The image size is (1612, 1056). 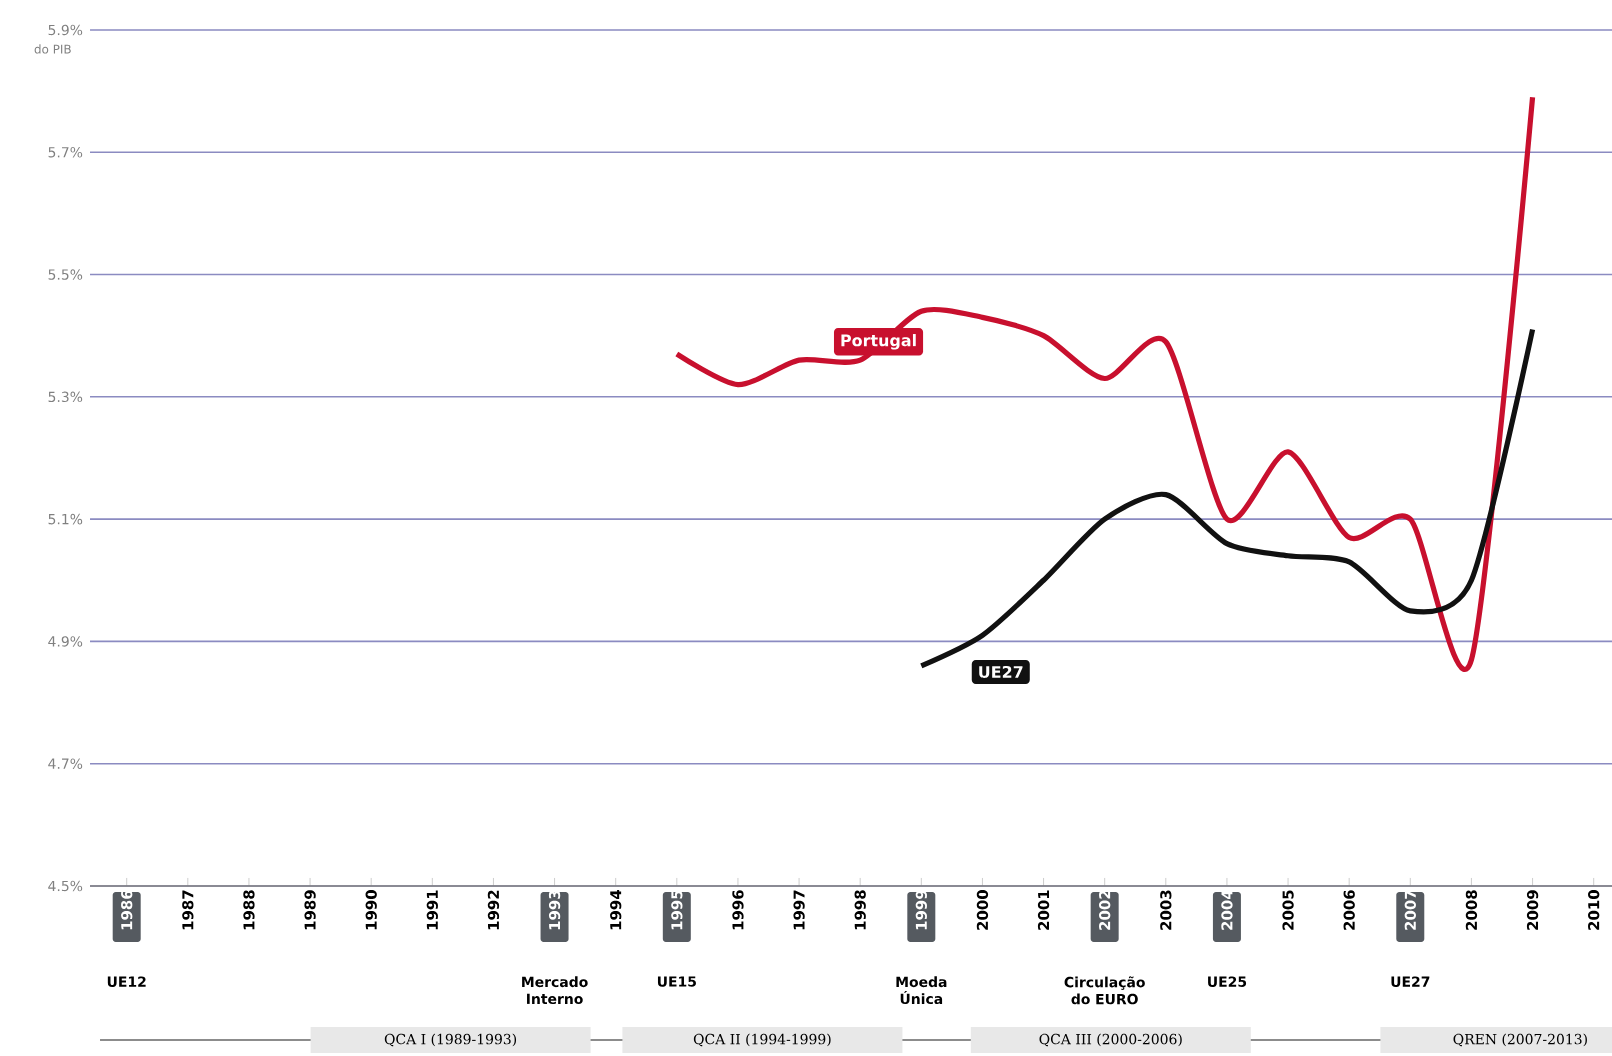 What do you see at coordinates (1227, 497) in the screenshot?
I see `line-series` at bounding box center [1227, 497].